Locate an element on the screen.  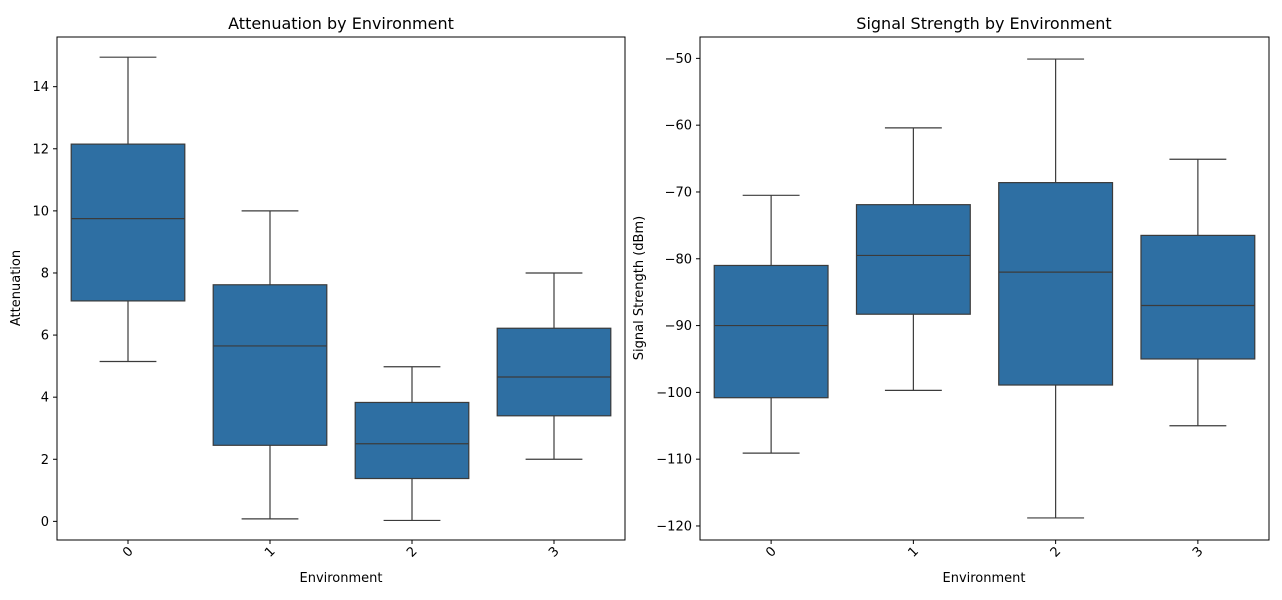
y-tick-label: 2 is located at coordinates (45, 460).